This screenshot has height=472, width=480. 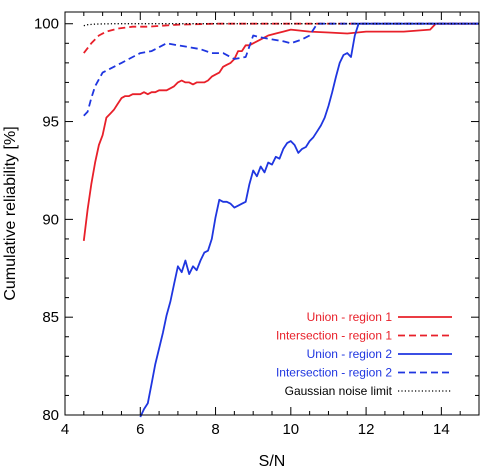 What do you see at coordinates (290, 429) in the screenshot?
I see `x-tick-label: 10` at bounding box center [290, 429].